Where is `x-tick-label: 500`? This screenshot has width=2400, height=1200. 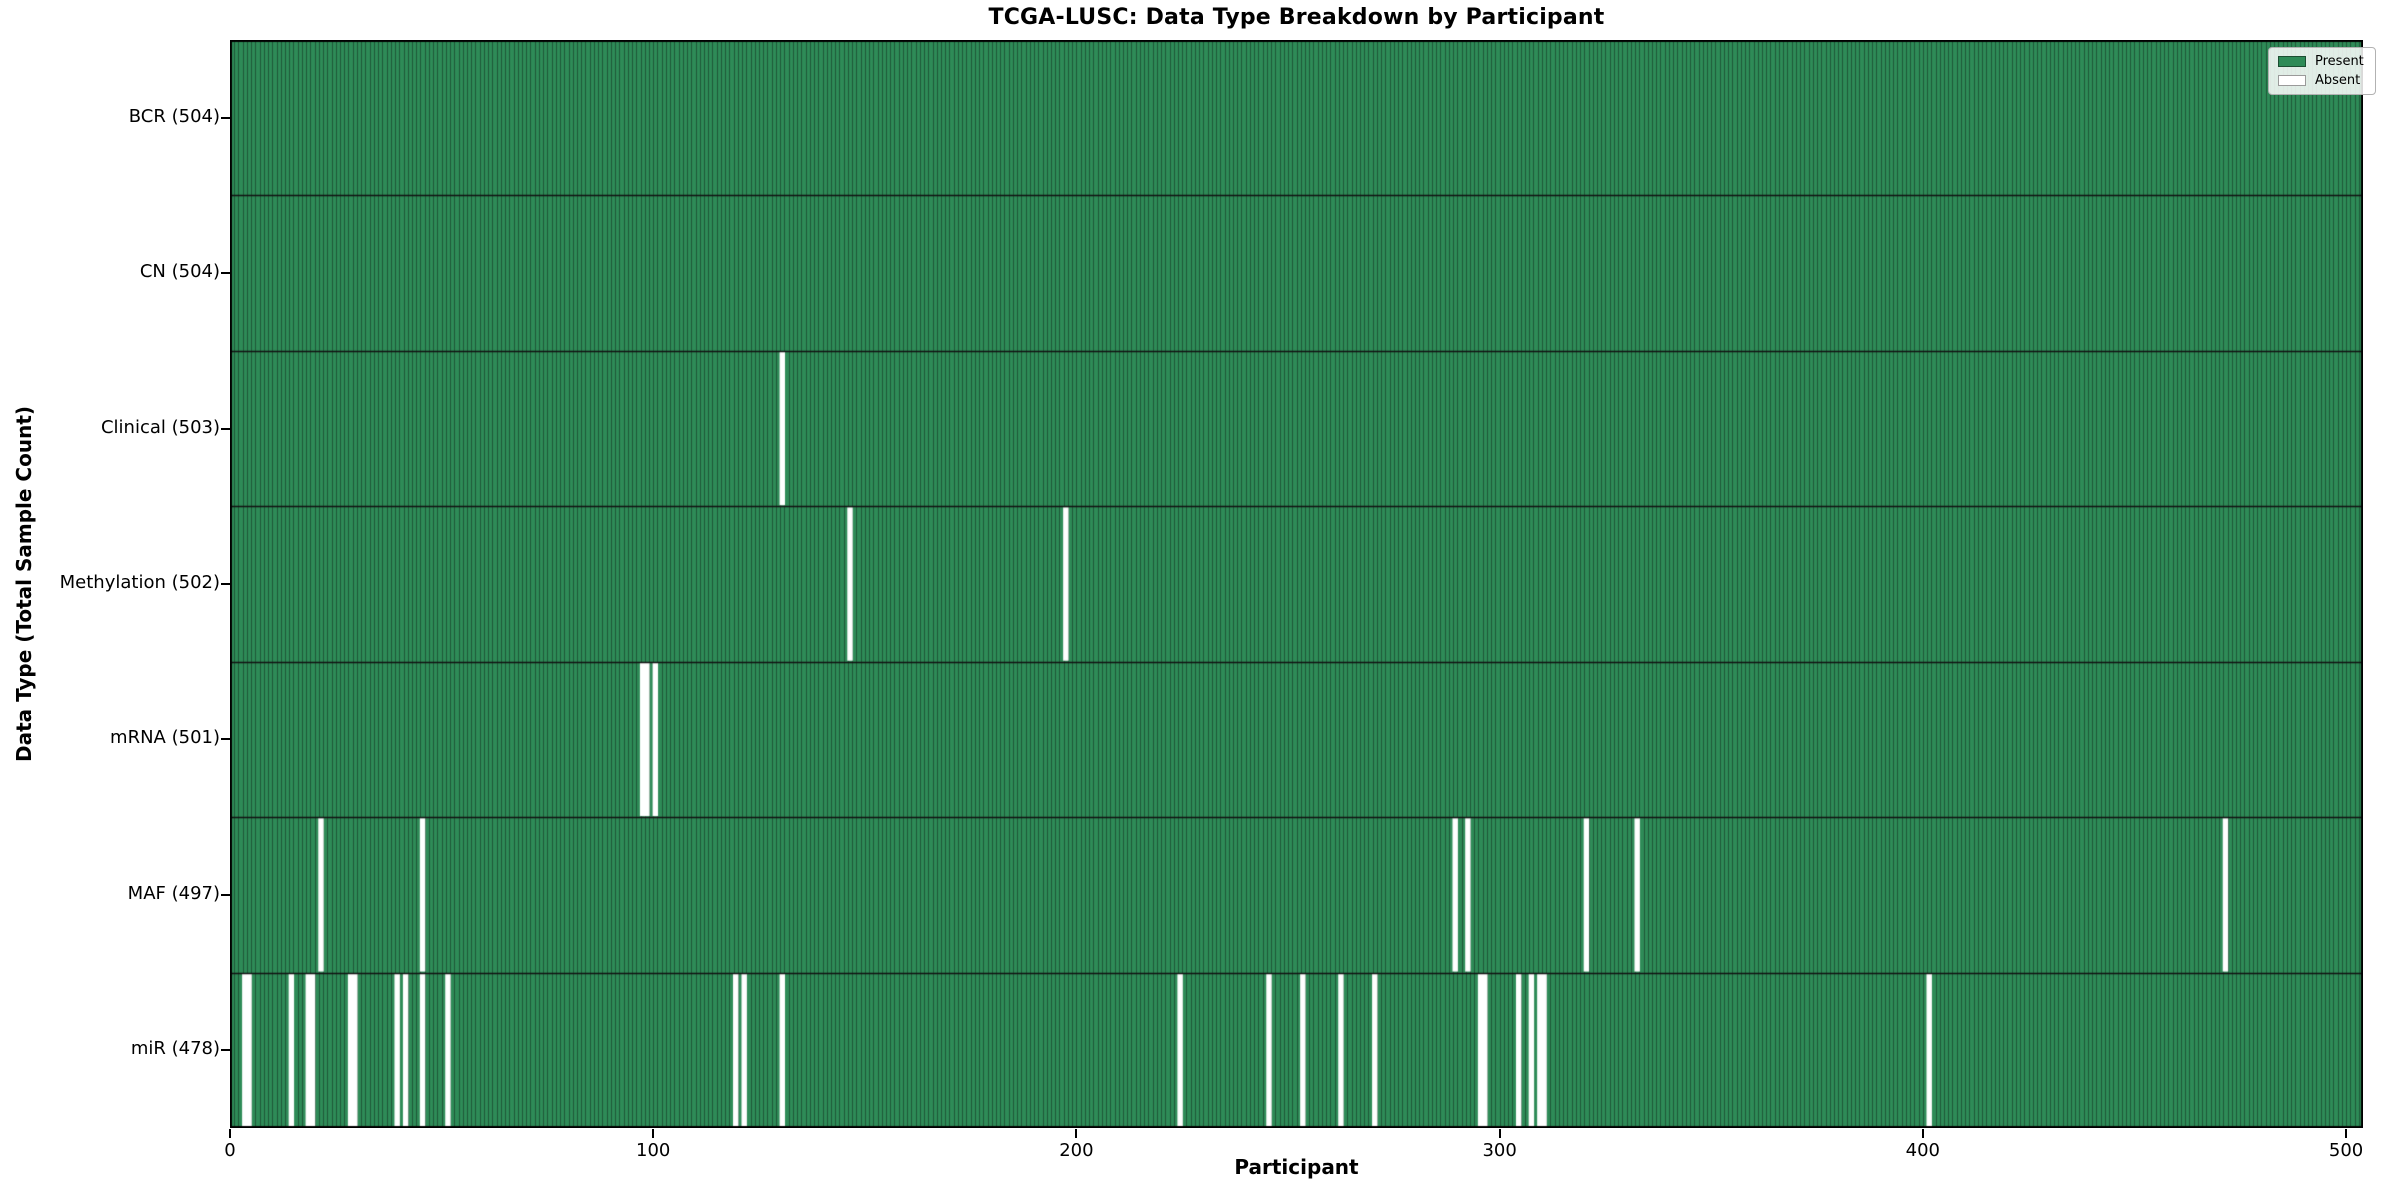
x-tick-label: 500 is located at coordinates (2346, 1150).